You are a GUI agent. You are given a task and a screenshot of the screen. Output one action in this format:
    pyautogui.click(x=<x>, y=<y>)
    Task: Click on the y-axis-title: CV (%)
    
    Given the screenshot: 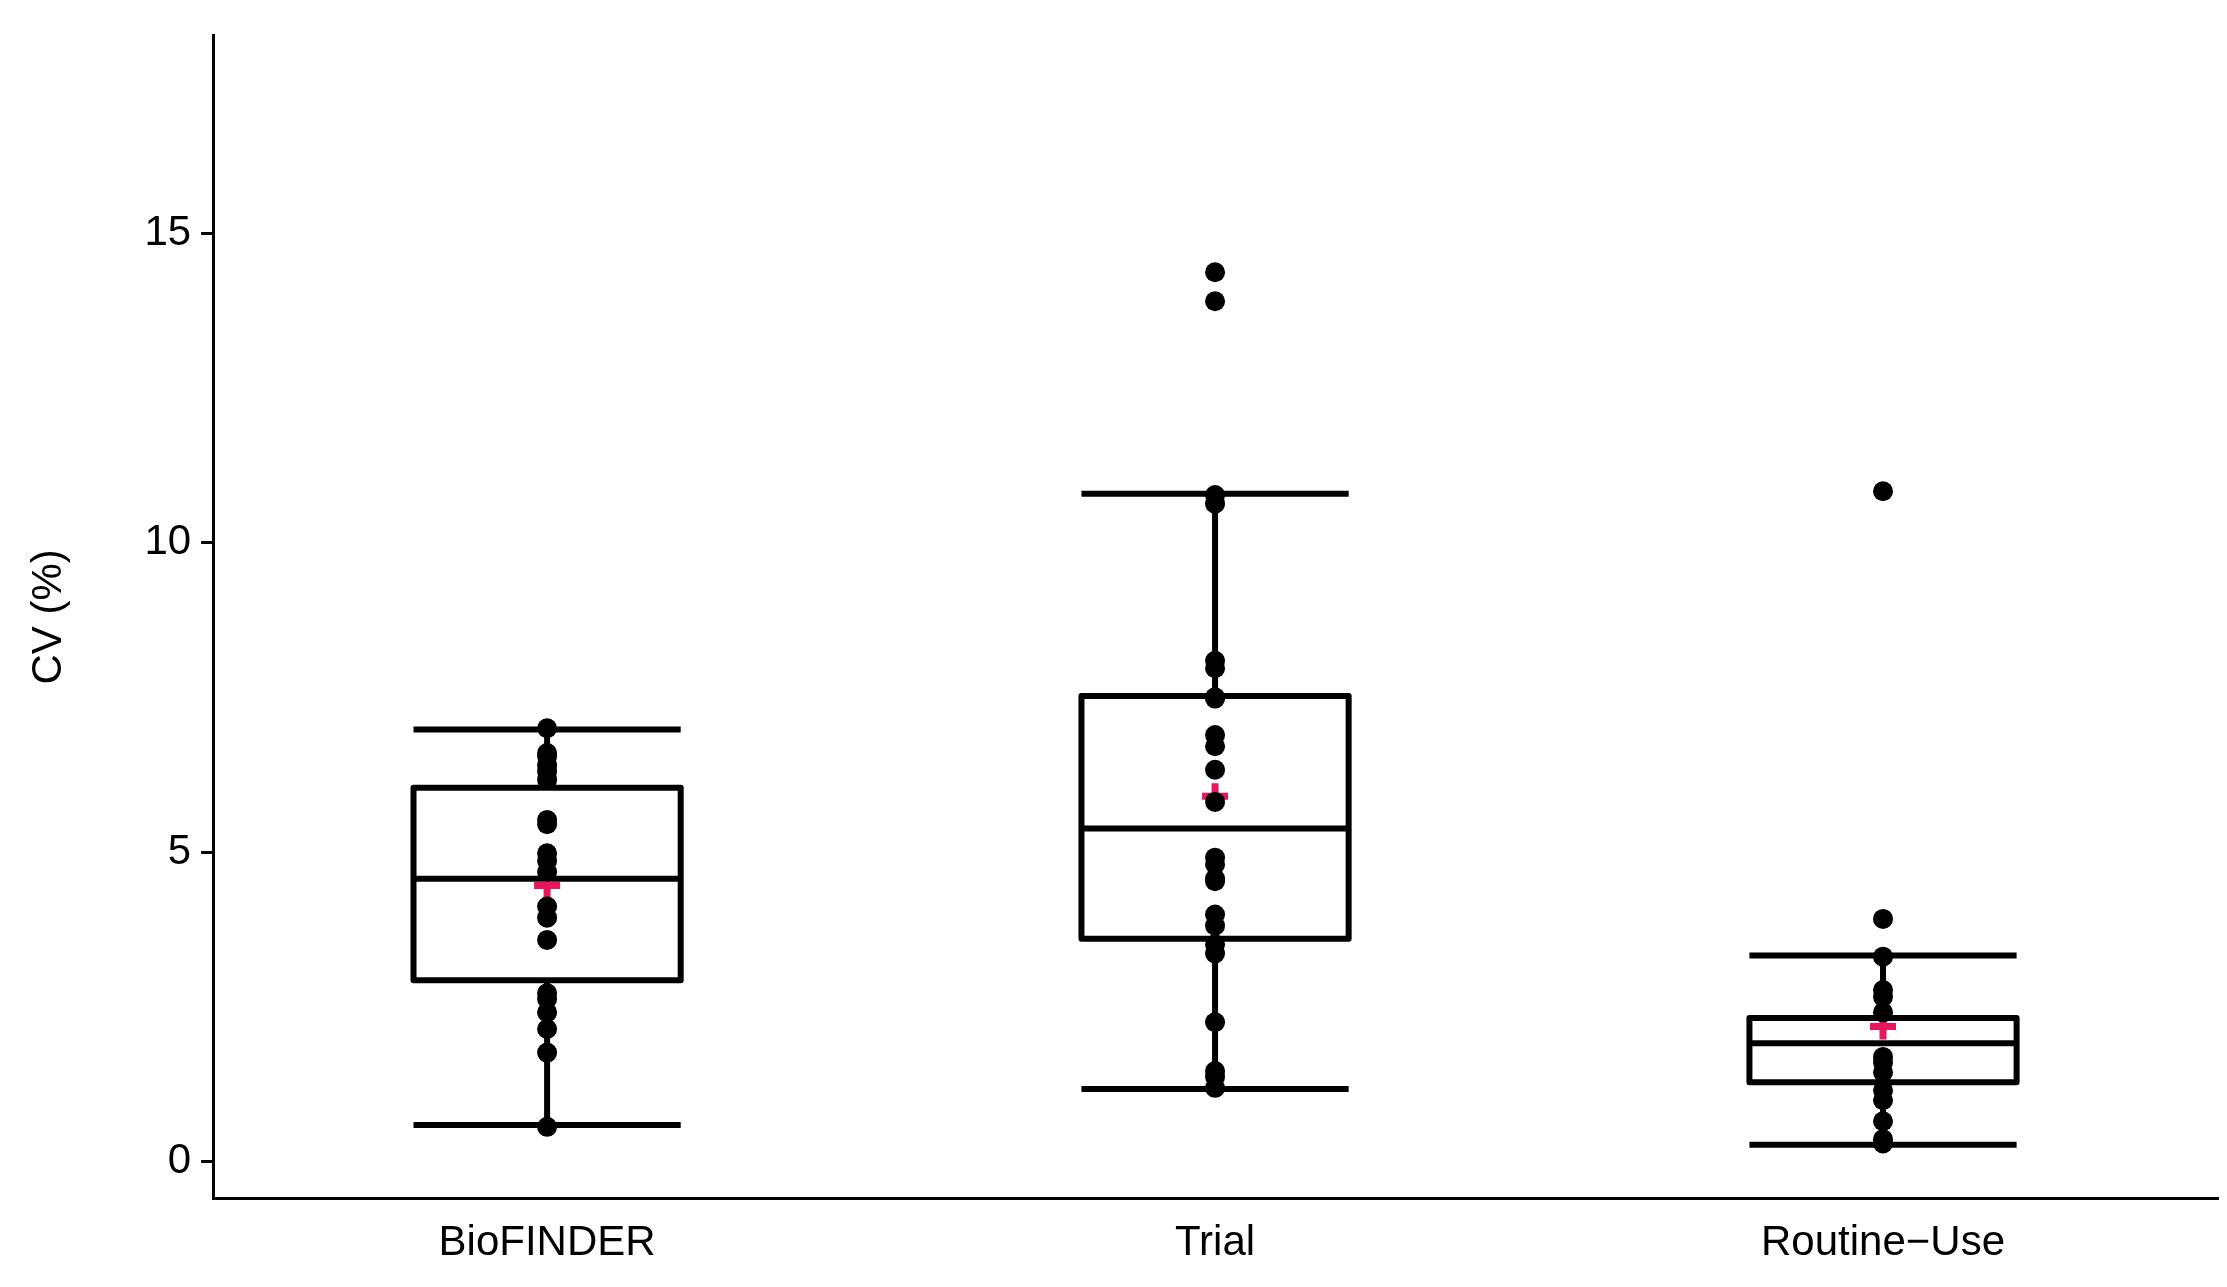 What is the action you would take?
    pyautogui.click(x=46, y=617)
    